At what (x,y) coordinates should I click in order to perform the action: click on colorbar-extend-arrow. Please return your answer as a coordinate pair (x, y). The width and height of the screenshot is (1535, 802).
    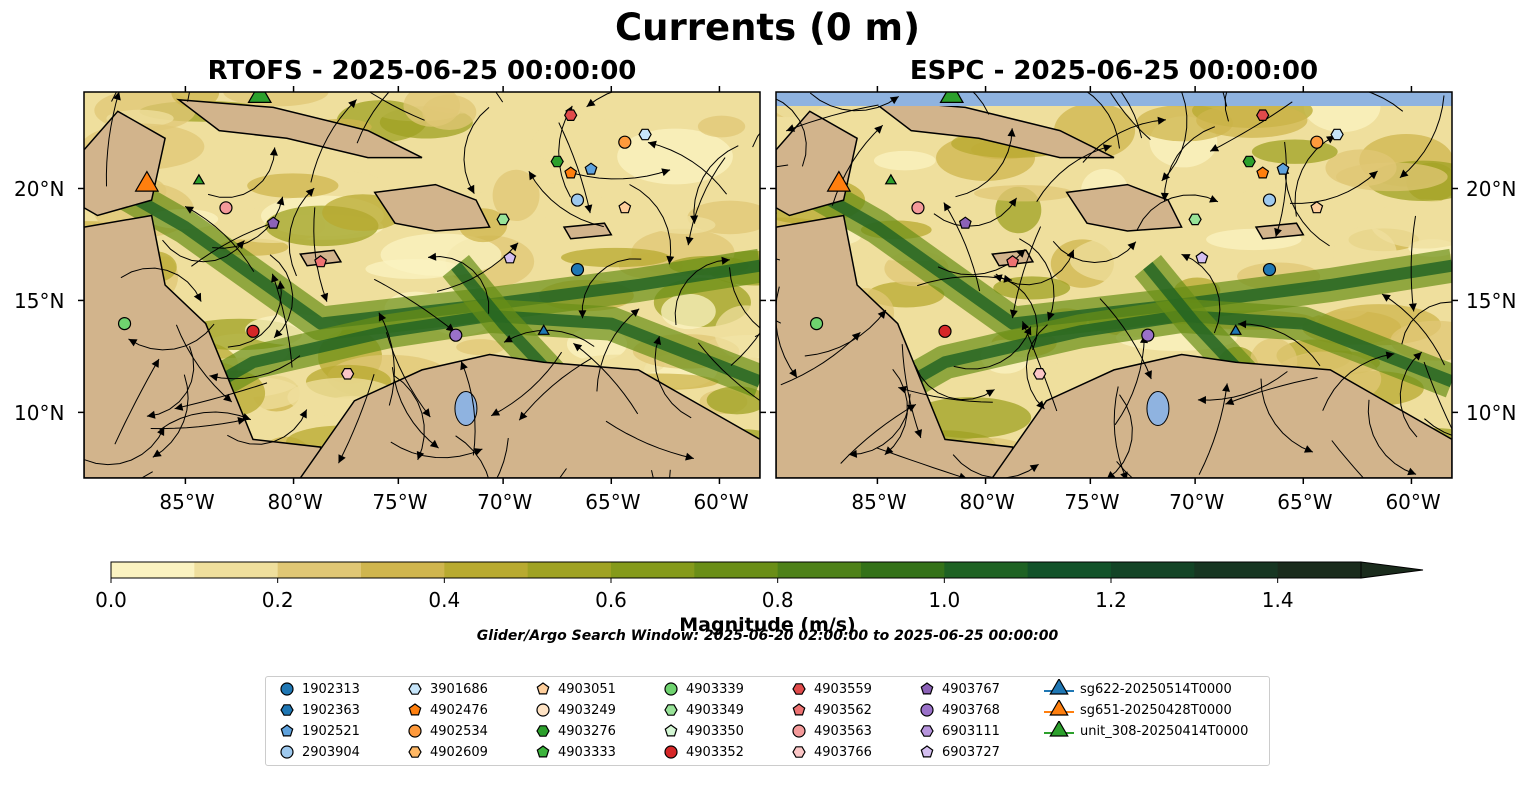
    Looking at the image, I should click on (1392, 570).